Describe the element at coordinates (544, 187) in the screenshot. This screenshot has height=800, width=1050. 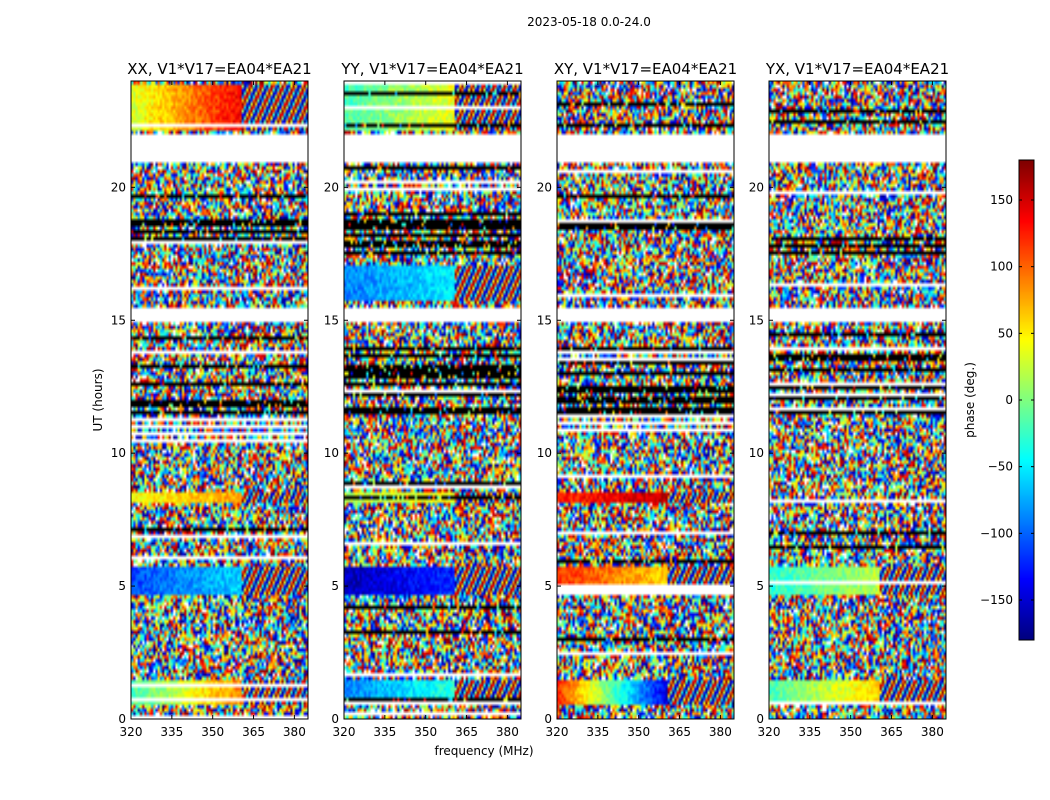
I see `panel-3-ytick-label: 20` at that location.